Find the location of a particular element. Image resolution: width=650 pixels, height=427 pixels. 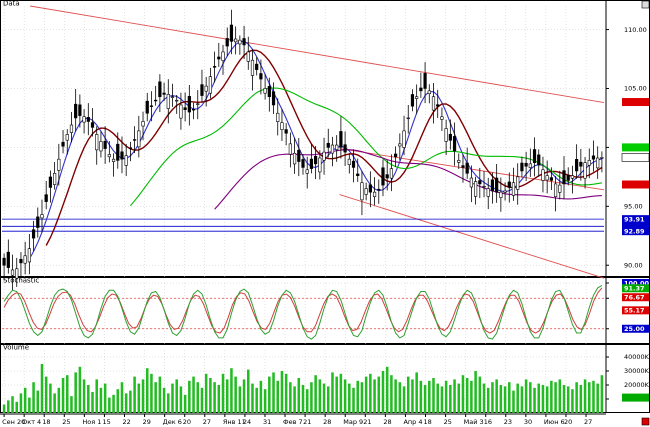

value-badge-label: 93.91 is located at coordinates (634, 219).